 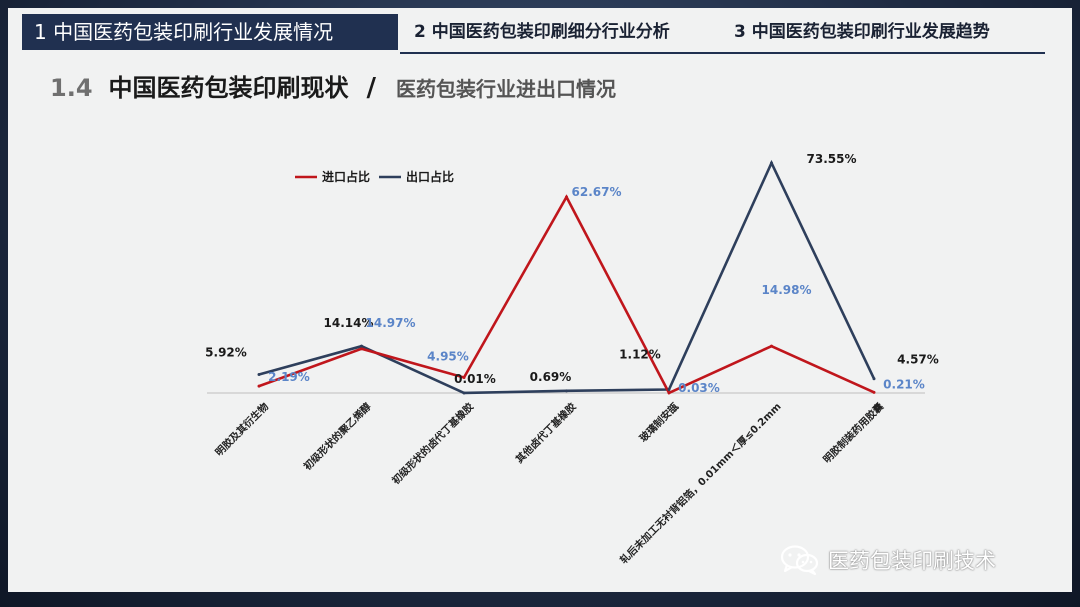 What do you see at coordinates (597, 192) in the screenshot?
I see `import-data-label: 62.67%` at bounding box center [597, 192].